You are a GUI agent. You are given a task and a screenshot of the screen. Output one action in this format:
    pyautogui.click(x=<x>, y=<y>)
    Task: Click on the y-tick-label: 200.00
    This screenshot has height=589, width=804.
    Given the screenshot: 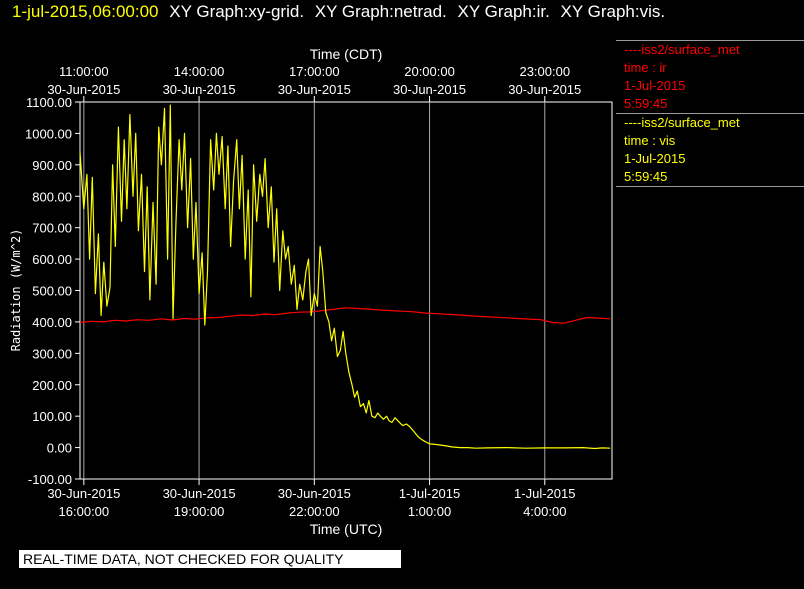 What is the action you would take?
    pyautogui.click(x=52, y=385)
    